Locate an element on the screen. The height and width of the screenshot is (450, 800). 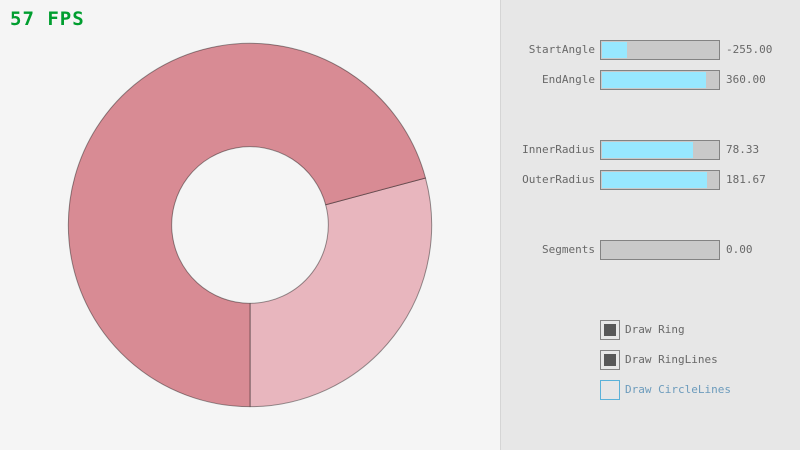
checkbox-draw-circlelines is located at coordinates (610, 390).